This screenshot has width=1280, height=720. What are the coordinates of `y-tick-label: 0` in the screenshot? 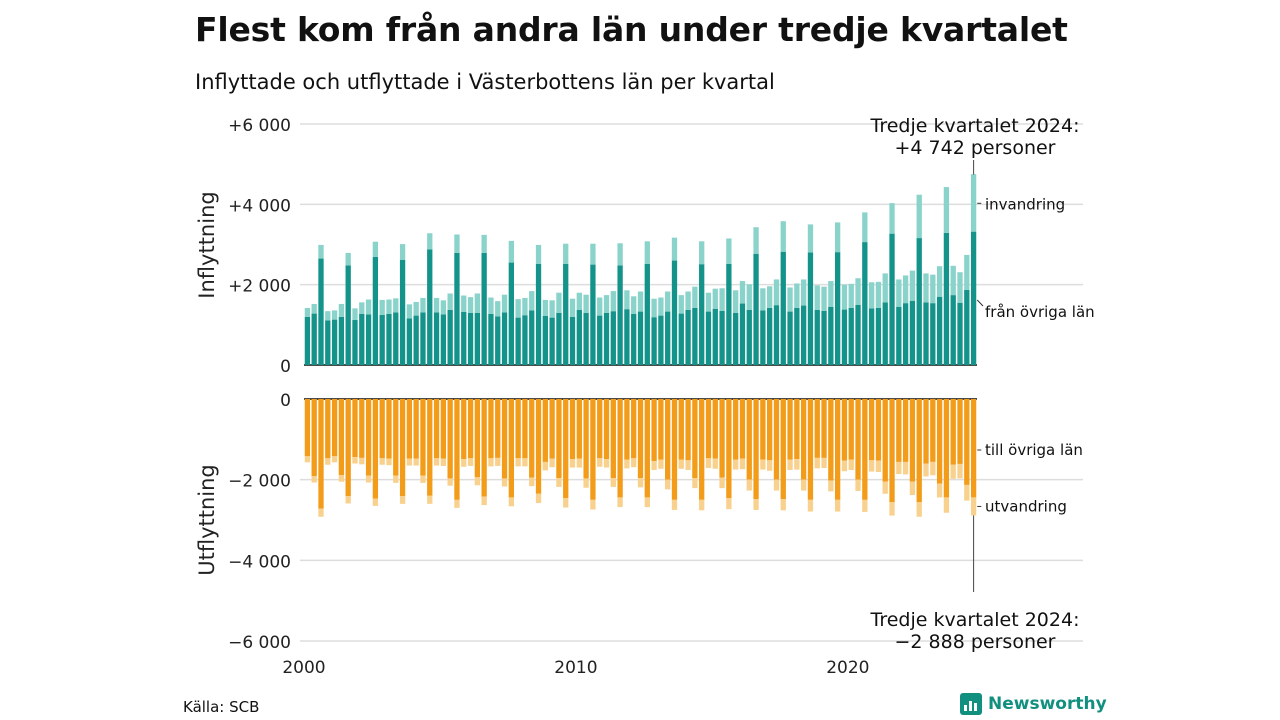 It's located at (285, 367).